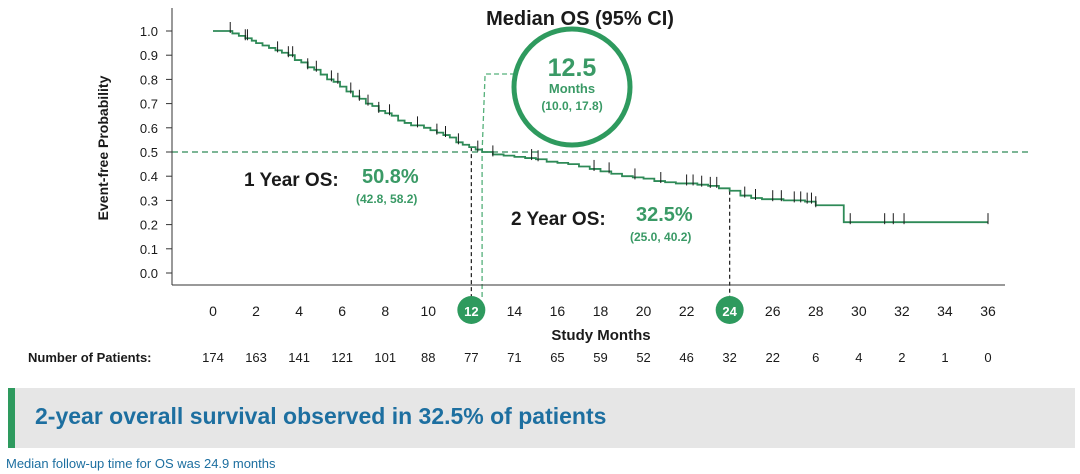 This screenshot has width=1080, height=474. What do you see at coordinates (256, 357) in the screenshot?
I see `at-risk-value: 163` at bounding box center [256, 357].